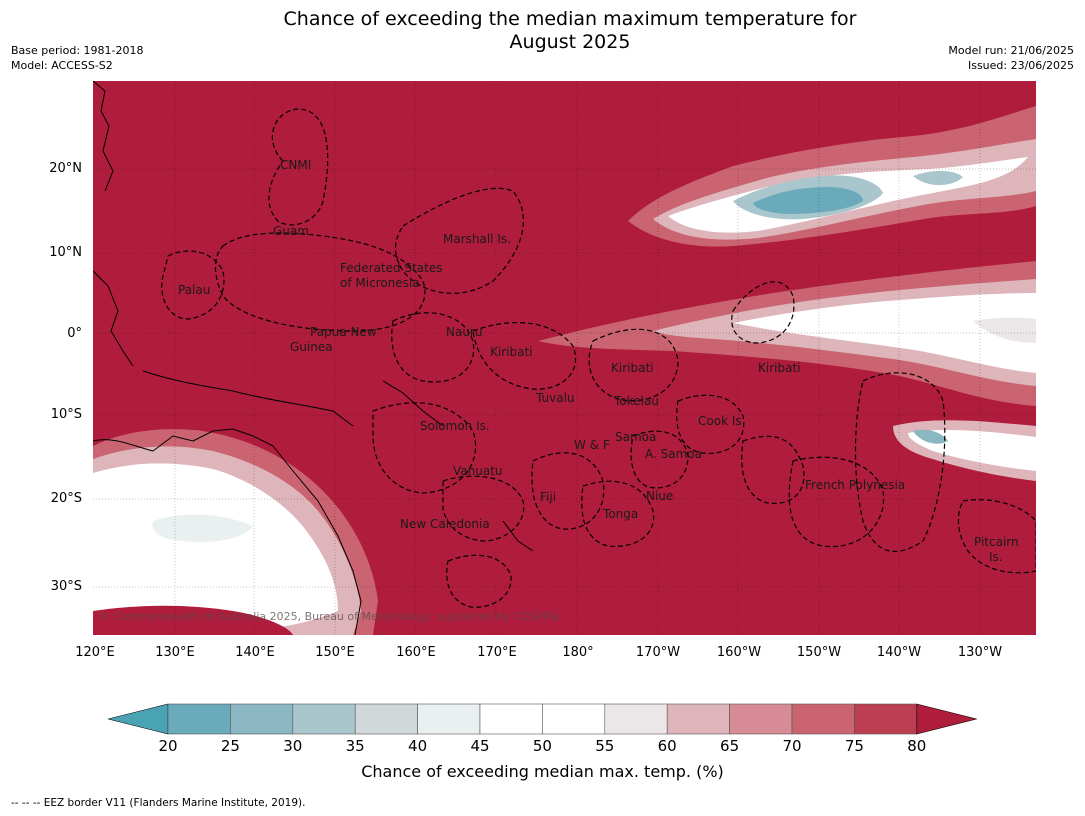 This screenshot has height=816, width=1085. Describe the element at coordinates (721, 421) in the screenshot. I see `place-label: Cook Is.` at that location.